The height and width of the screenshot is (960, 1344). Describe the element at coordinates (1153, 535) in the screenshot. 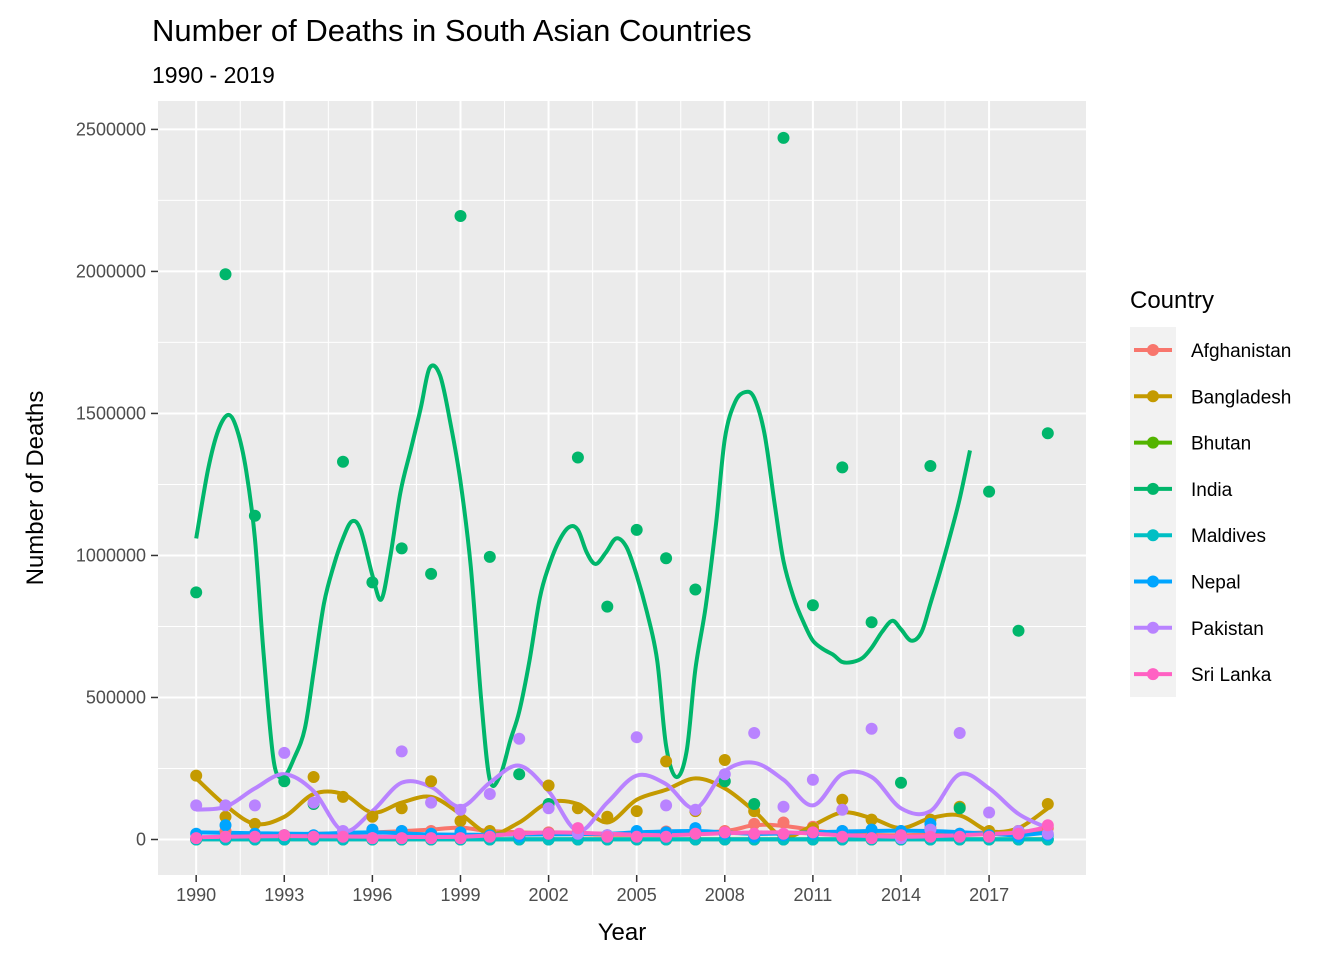

I see `legend-key-point-maldives` at that location.